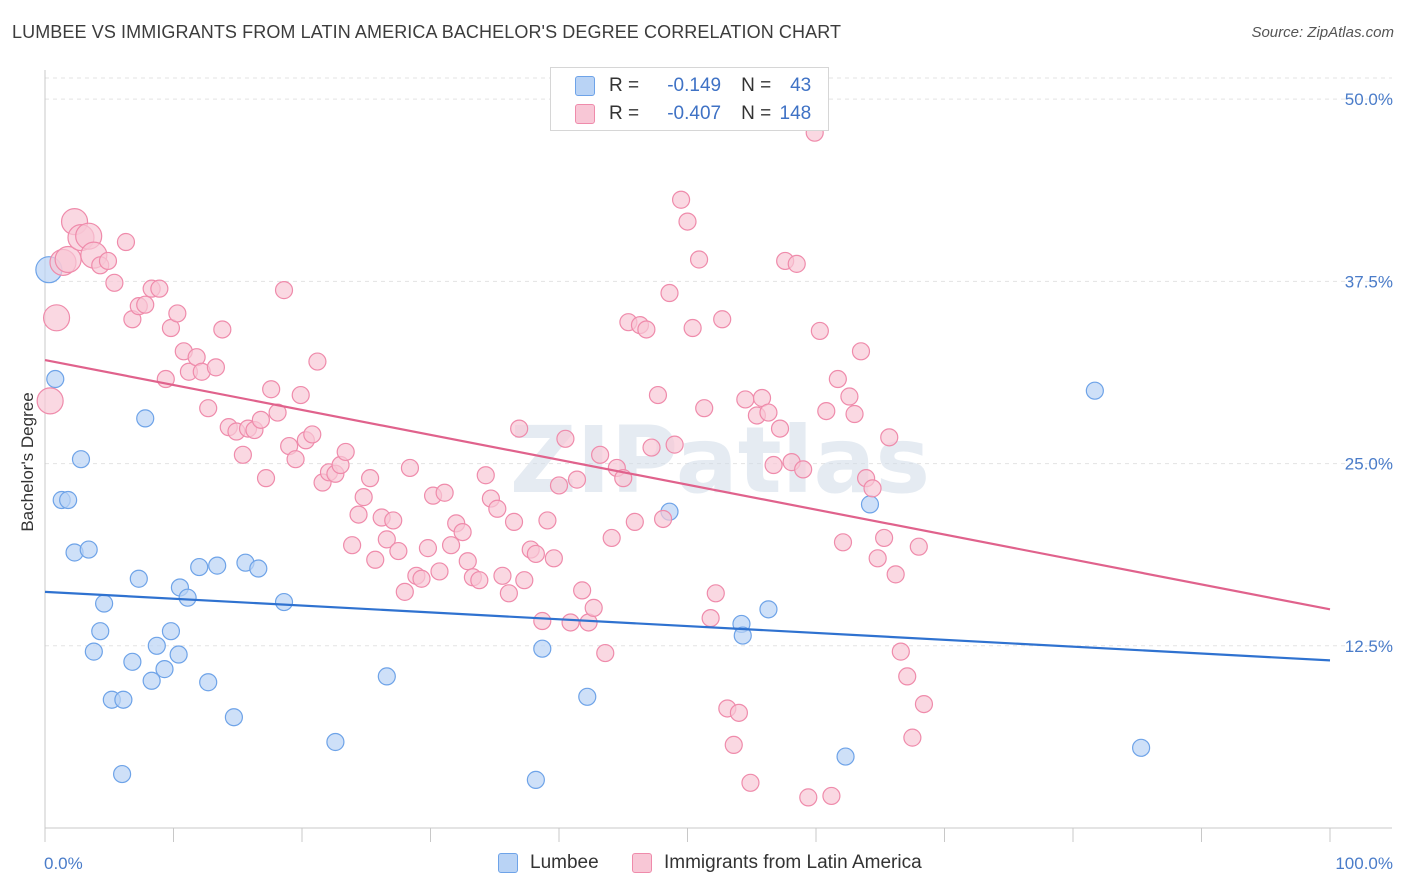  What do you see at coordinates (1369, 99) in the screenshot?
I see `y-tick-label: 50.0%` at bounding box center [1369, 99].